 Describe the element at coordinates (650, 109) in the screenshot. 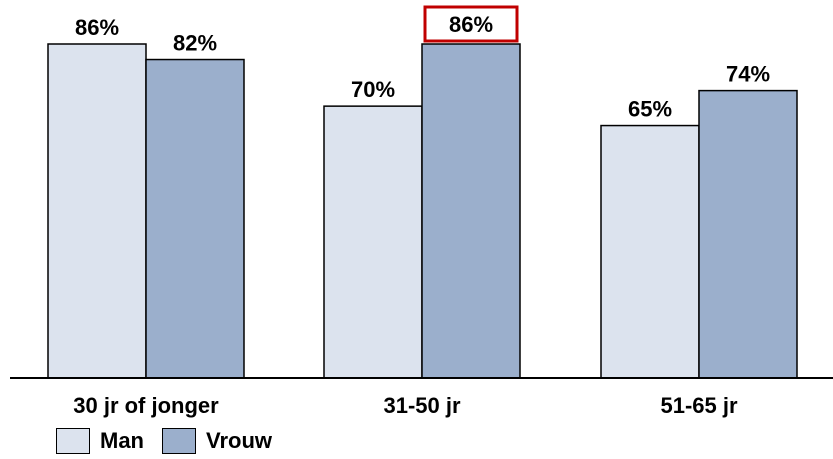

I see `data-label-man-3: 65%` at that location.